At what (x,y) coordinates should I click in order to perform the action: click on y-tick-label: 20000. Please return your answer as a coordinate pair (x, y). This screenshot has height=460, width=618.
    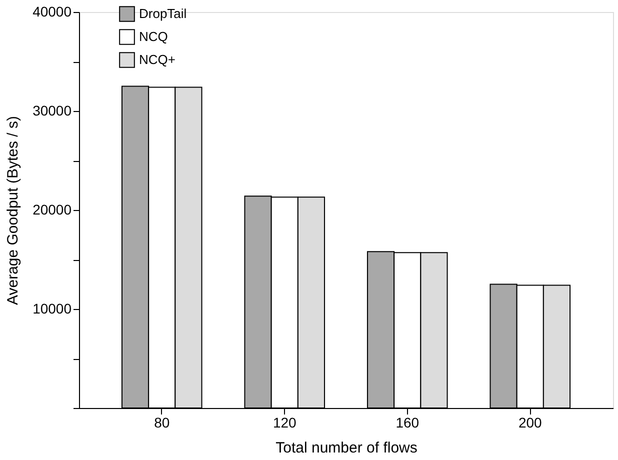
    Looking at the image, I should click on (52, 210).